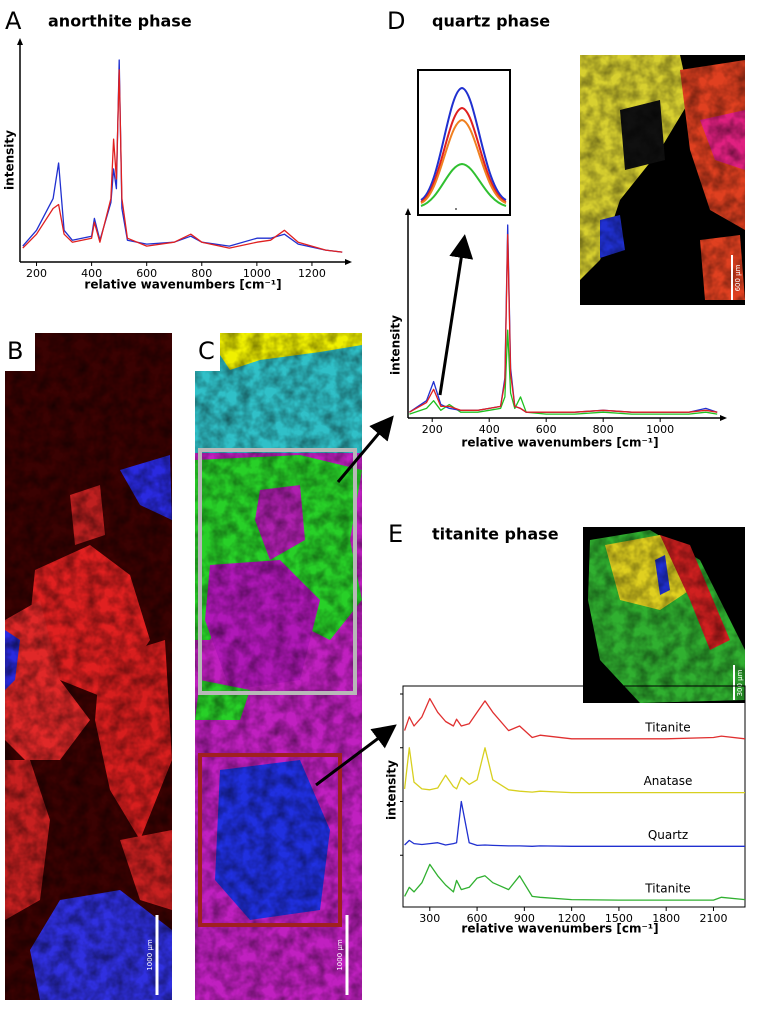 This screenshot has width=778, height=1013. Describe the element at coordinates (713, 918) in the screenshot. I see `x-tick-label: 2100` at that location.